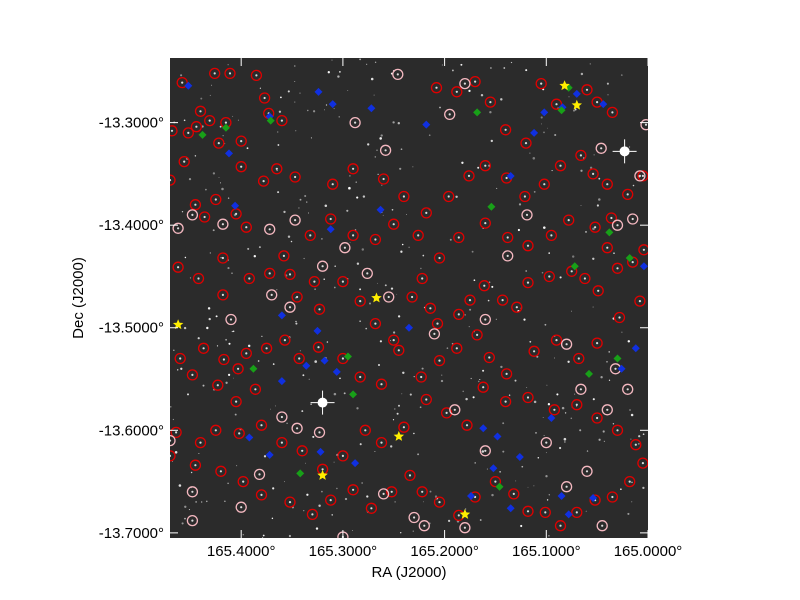  I want to click on y-tick-label: -13.6000°, so click(131, 430).